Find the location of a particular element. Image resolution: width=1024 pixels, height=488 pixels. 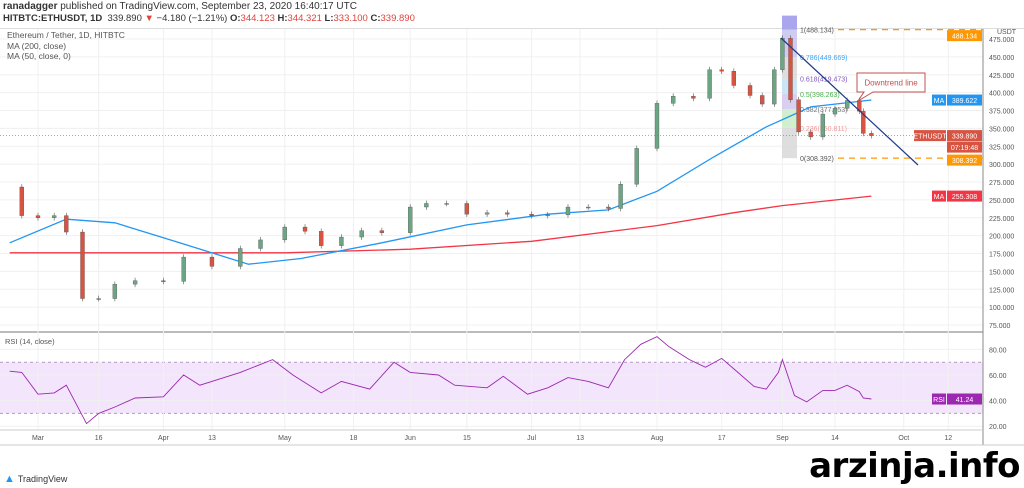

symbol-tag: ETHUSDT is located at coordinates (930, 137).